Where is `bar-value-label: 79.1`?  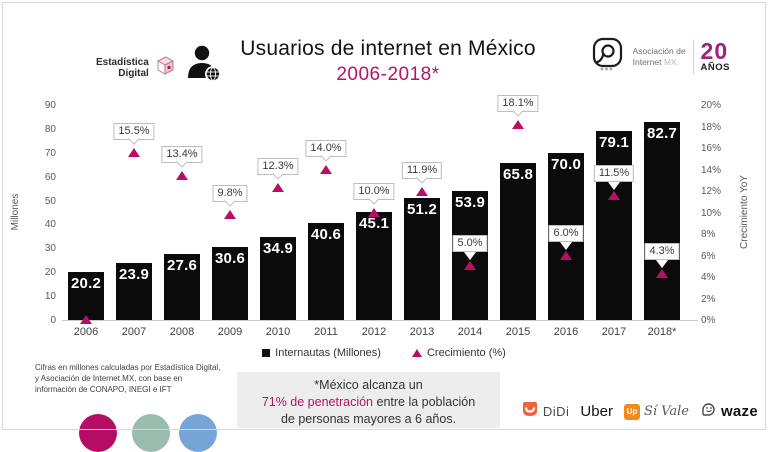 bar-value-label: 79.1 is located at coordinates (614, 142).